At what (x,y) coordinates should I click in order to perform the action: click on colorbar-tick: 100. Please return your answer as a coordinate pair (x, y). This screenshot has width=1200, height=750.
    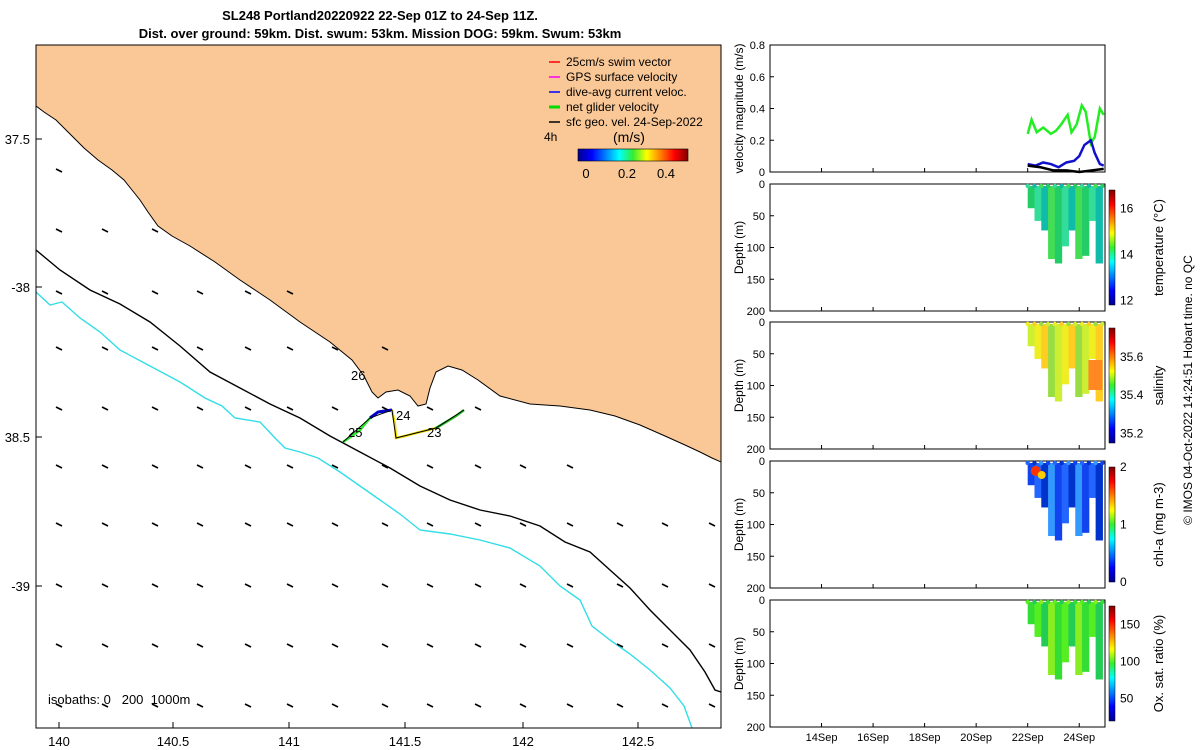
    Looking at the image, I should click on (1130, 662).